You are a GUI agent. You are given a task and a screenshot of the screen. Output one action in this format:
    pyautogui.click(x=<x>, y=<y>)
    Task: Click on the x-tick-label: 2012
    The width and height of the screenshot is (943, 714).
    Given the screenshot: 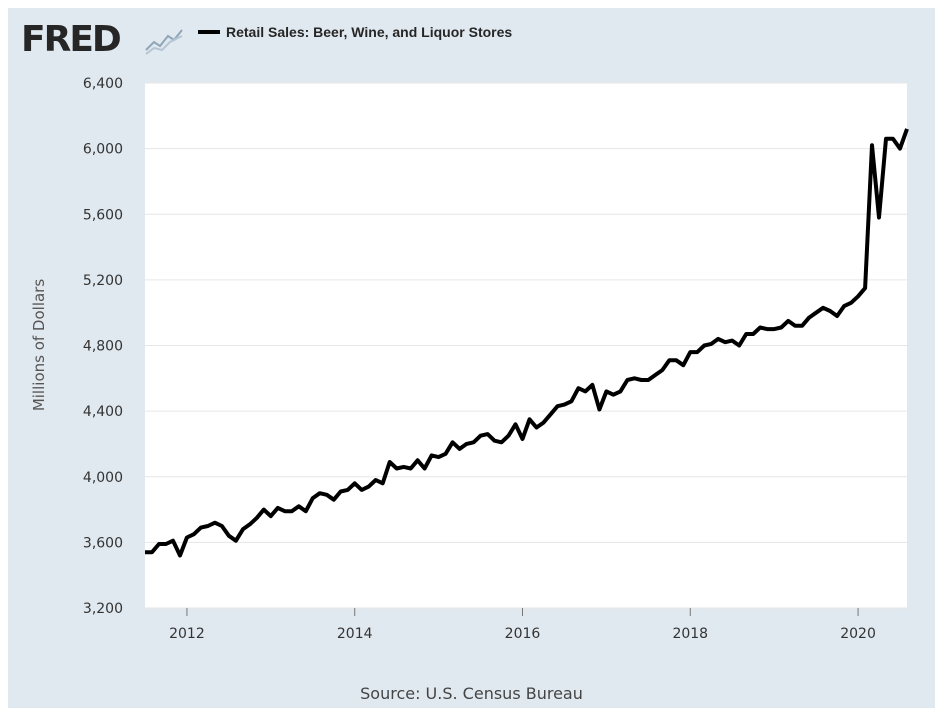 What is the action you would take?
    pyautogui.click(x=187, y=634)
    